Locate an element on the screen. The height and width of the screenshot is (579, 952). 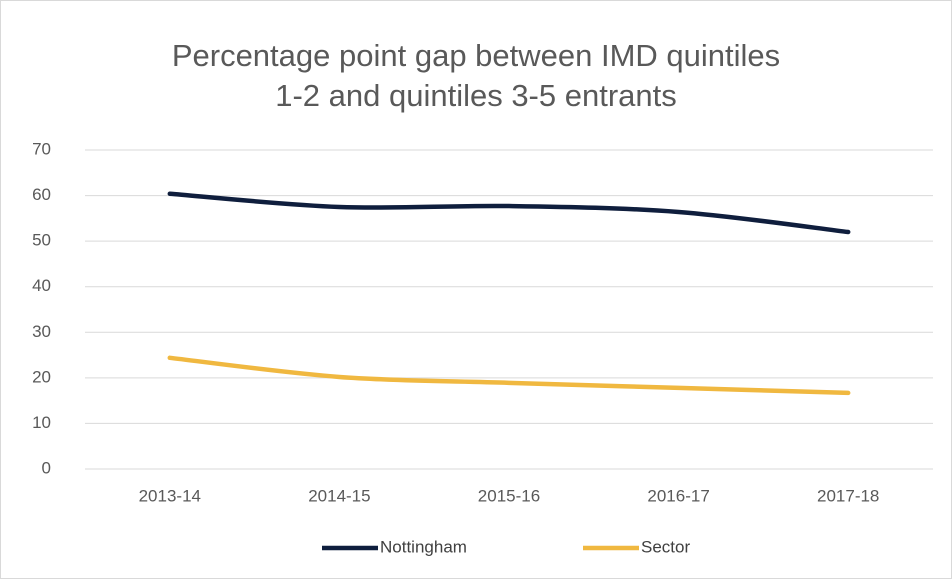
y-tick-label: 10 is located at coordinates (41, 422).